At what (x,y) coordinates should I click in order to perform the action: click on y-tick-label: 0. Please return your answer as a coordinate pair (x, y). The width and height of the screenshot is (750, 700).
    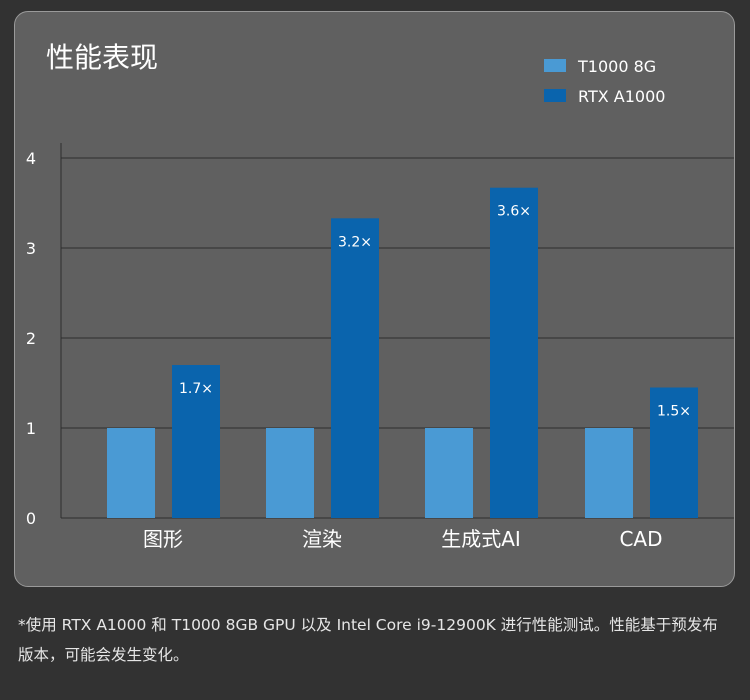
    Looking at the image, I should click on (31, 518).